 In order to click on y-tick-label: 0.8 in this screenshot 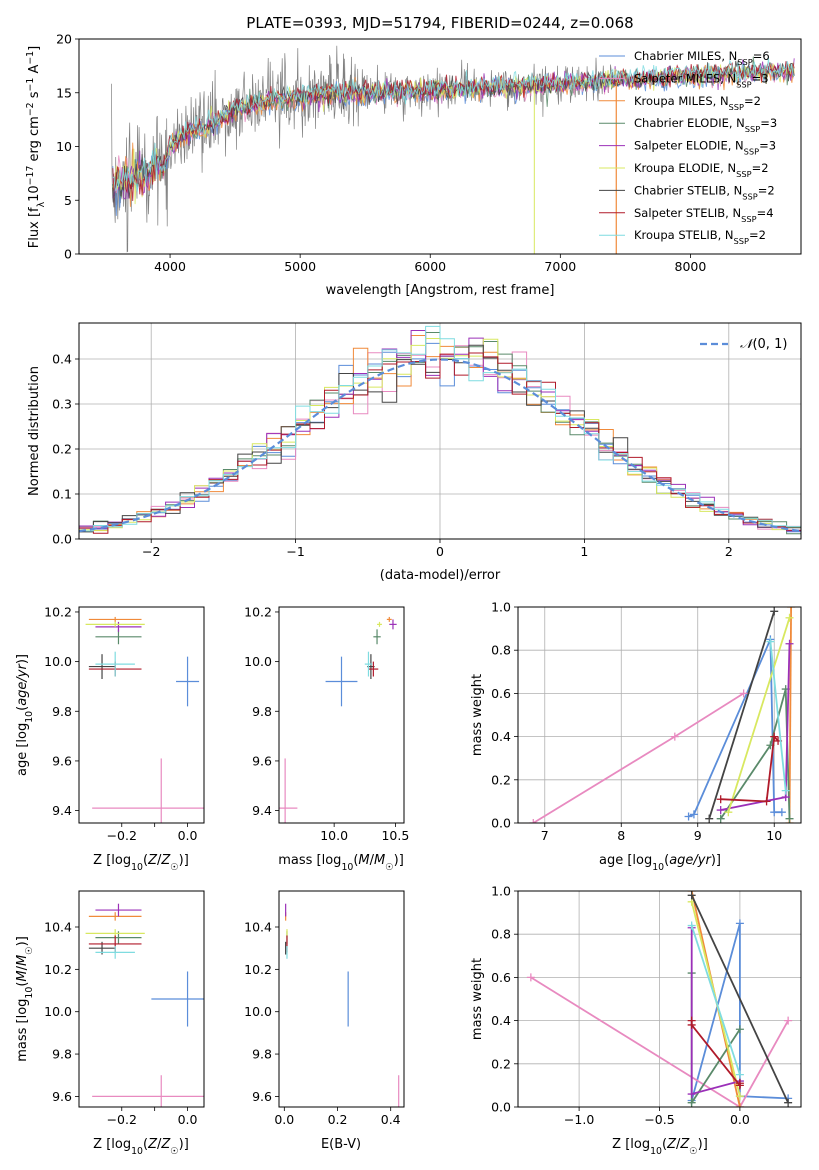, I will do `click(501, 650)`.